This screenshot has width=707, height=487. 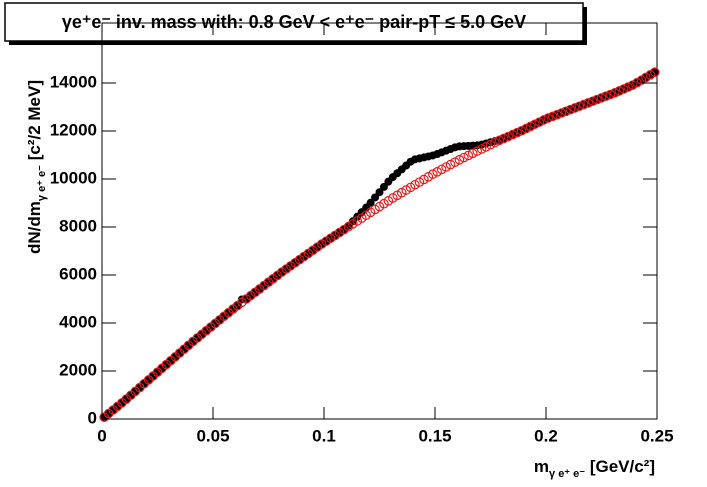 What do you see at coordinates (34, 227) in the screenshot?
I see `y-axis-title-main: dN/dm` at bounding box center [34, 227].